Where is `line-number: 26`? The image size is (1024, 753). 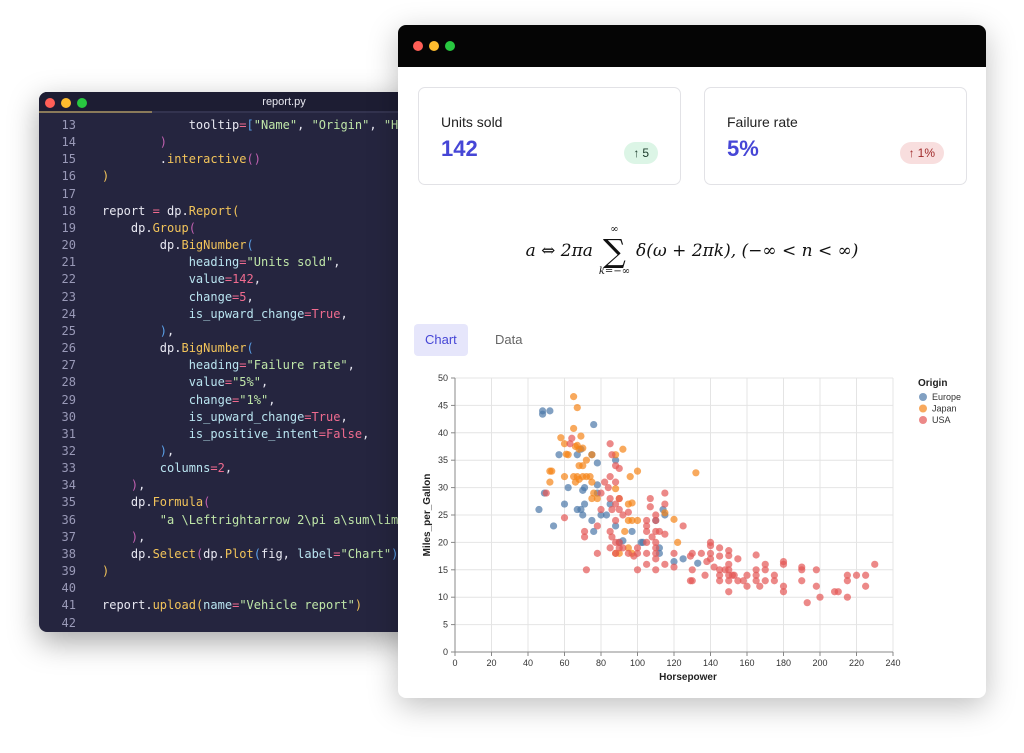 line-number: 26 is located at coordinates (68, 348).